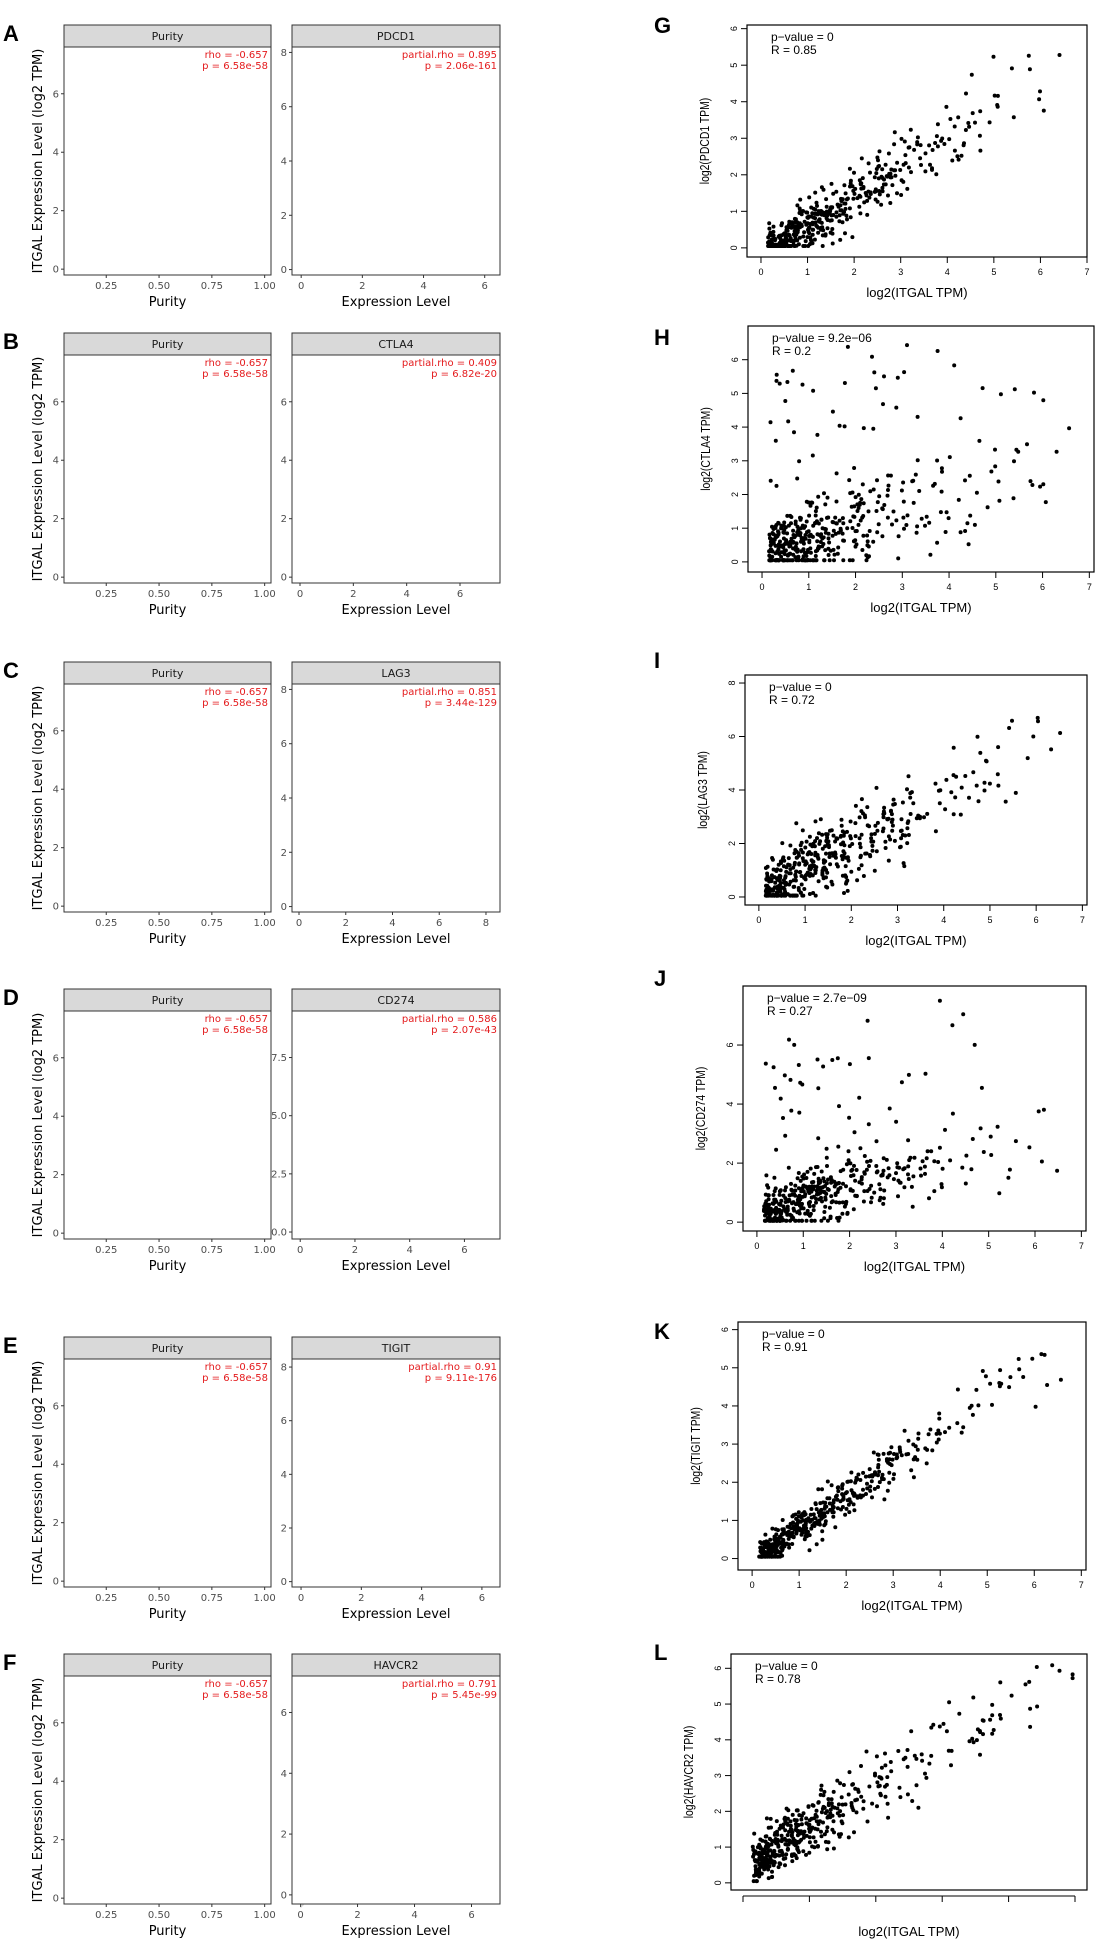 Image resolution: width=1096 pixels, height=1953 pixels. What do you see at coordinates (449, 363) in the screenshot?
I see `correlation-stat: partial.rho = 0.409` at bounding box center [449, 363].